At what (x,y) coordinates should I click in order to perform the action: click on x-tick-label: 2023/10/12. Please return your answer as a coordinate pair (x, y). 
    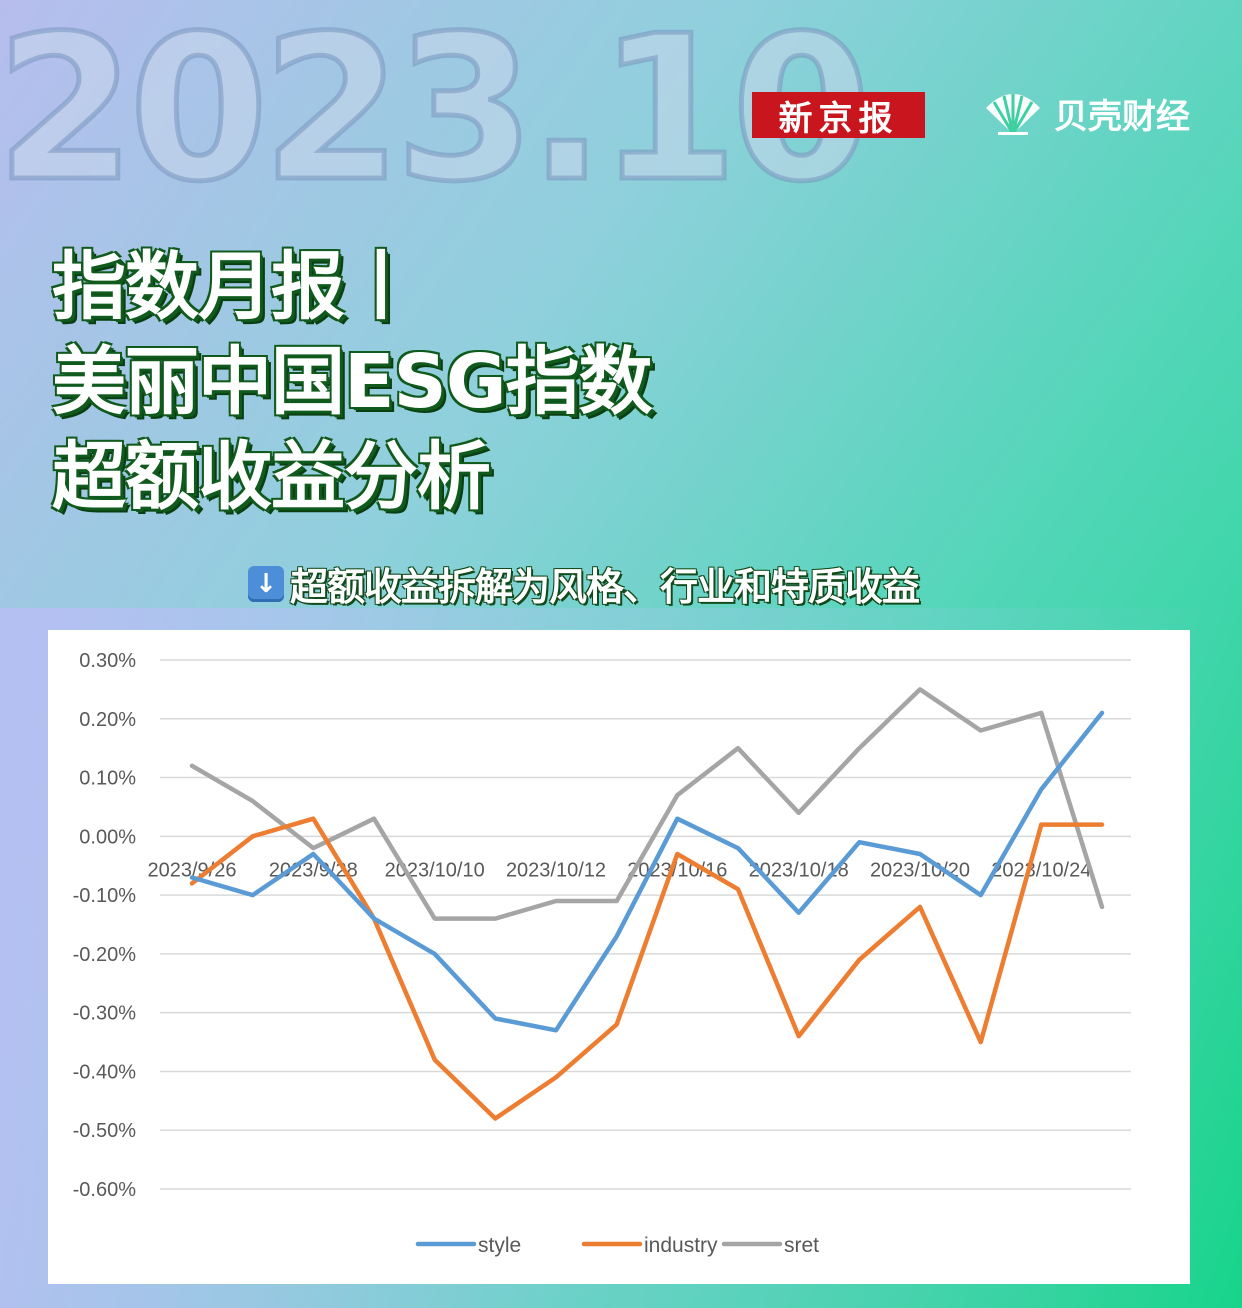
    Looking at the image, I should click on (556, 870).